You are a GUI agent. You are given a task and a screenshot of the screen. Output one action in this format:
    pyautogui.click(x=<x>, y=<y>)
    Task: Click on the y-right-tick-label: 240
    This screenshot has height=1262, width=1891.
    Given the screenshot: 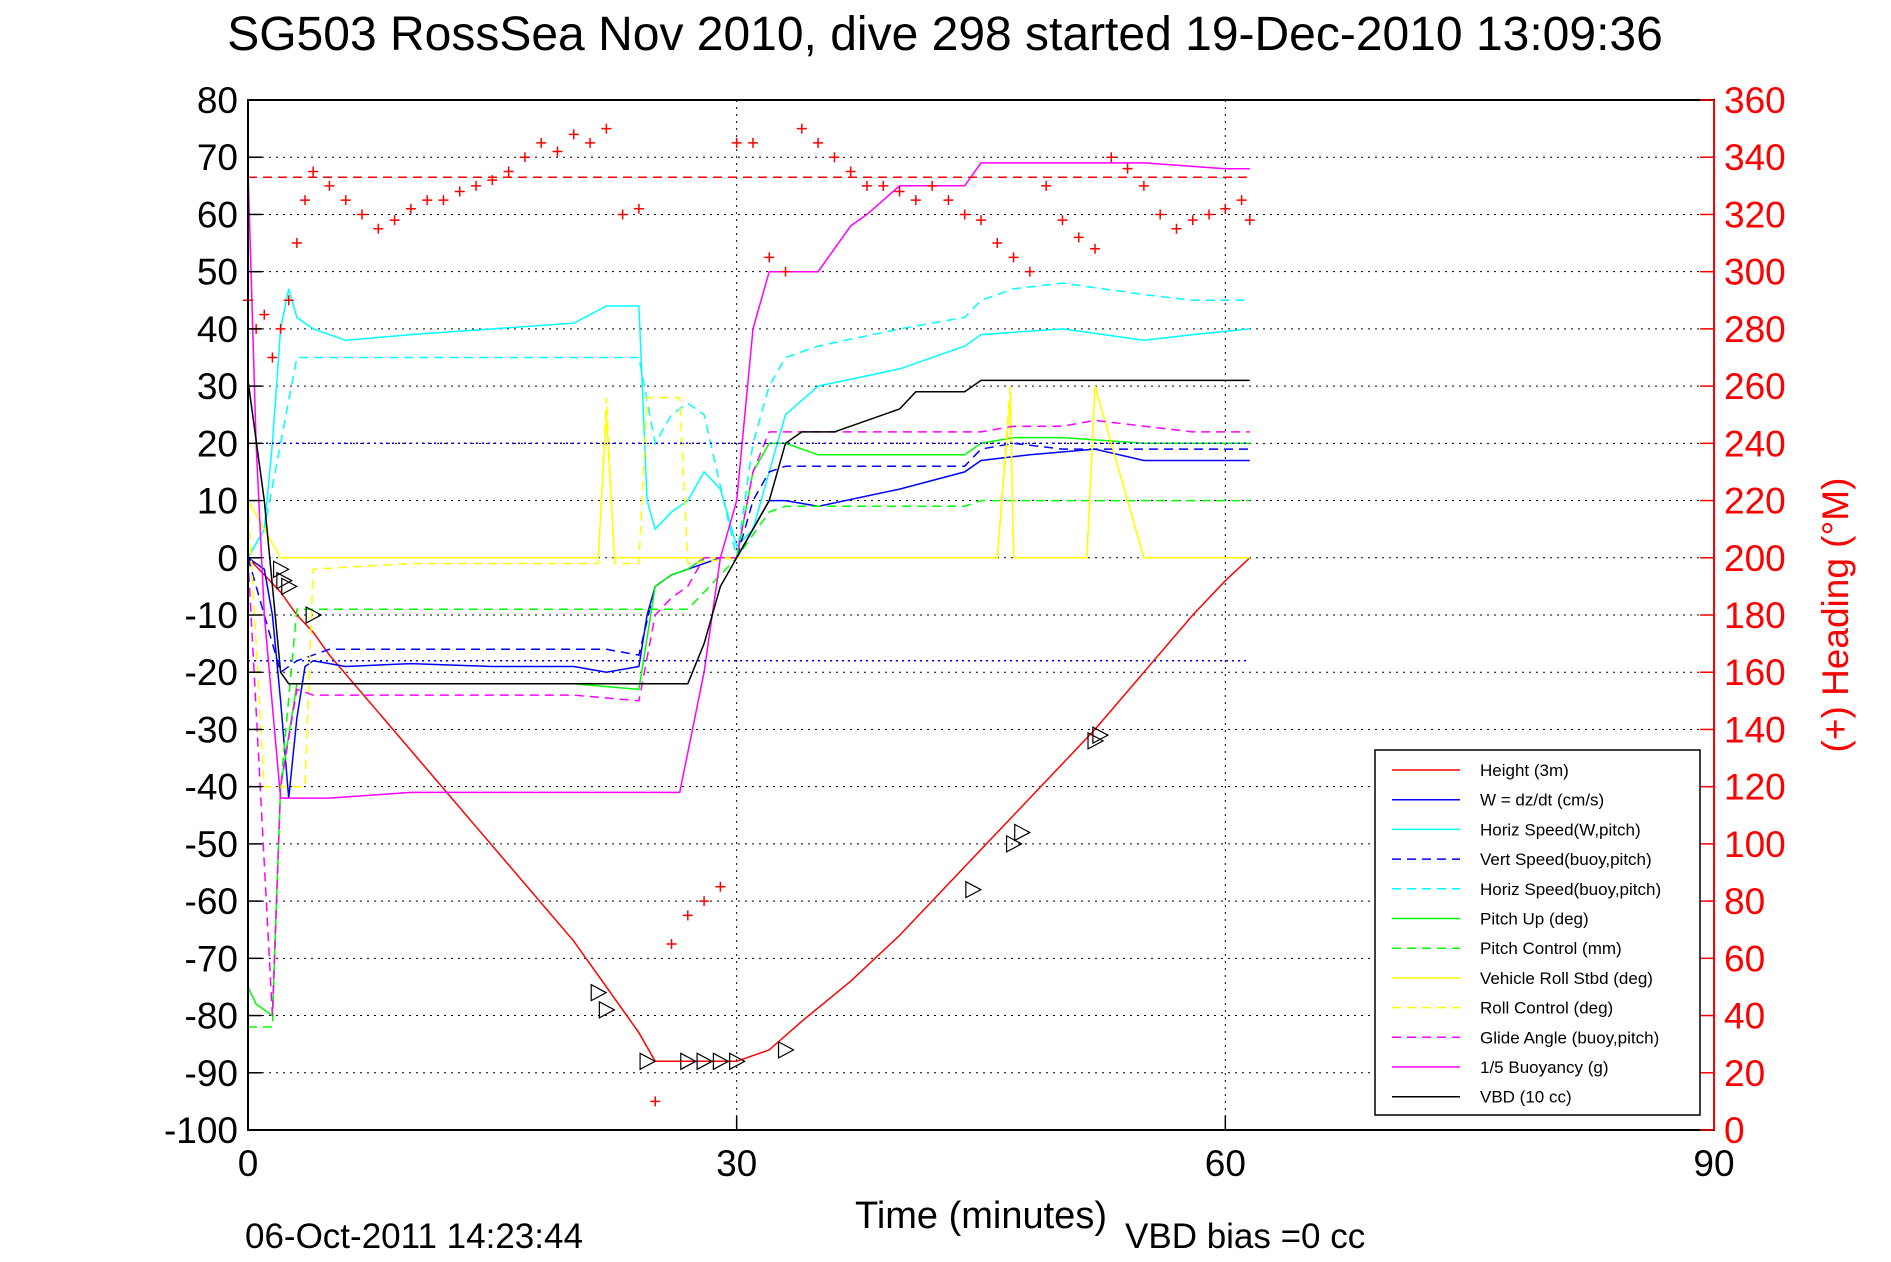 What is the action you would take?
    pyautogui.click(x=1755, y=443)
    